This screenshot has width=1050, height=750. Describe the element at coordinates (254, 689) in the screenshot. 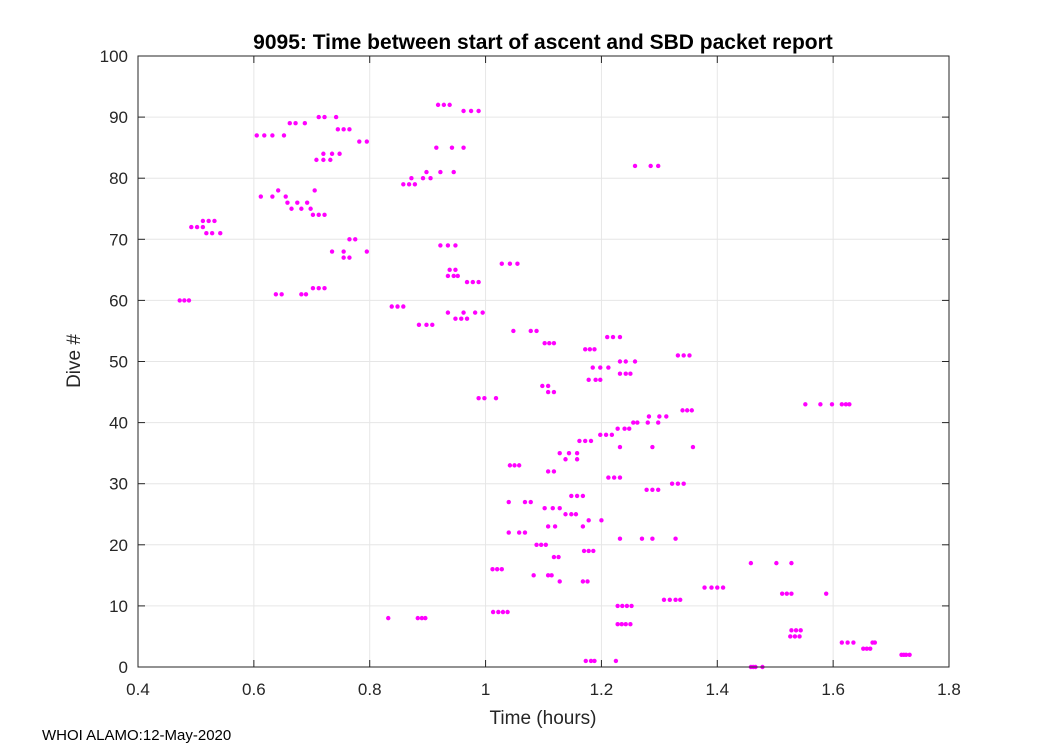

I see `x-tick-label: 0.6` at that location.